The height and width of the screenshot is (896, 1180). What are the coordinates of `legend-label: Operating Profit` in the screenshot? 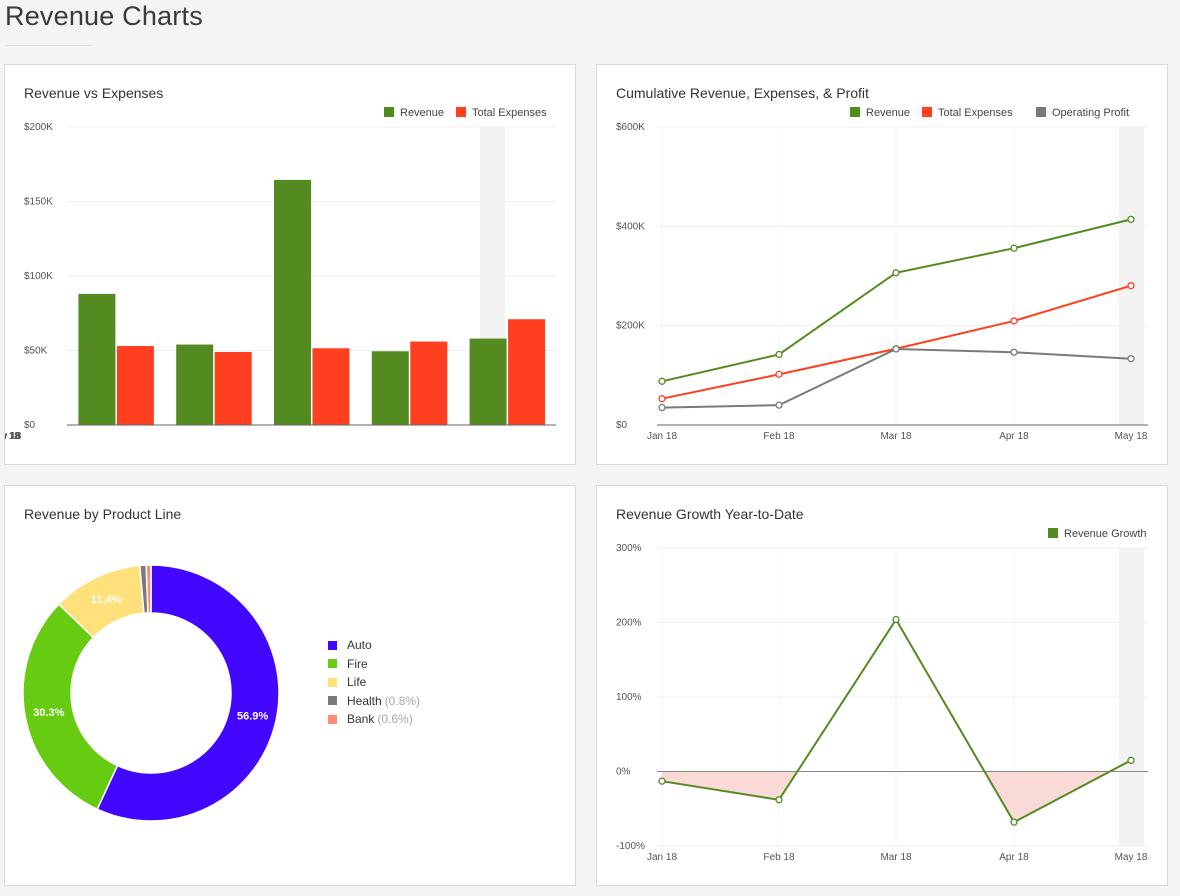 It's located at (1090, 113).